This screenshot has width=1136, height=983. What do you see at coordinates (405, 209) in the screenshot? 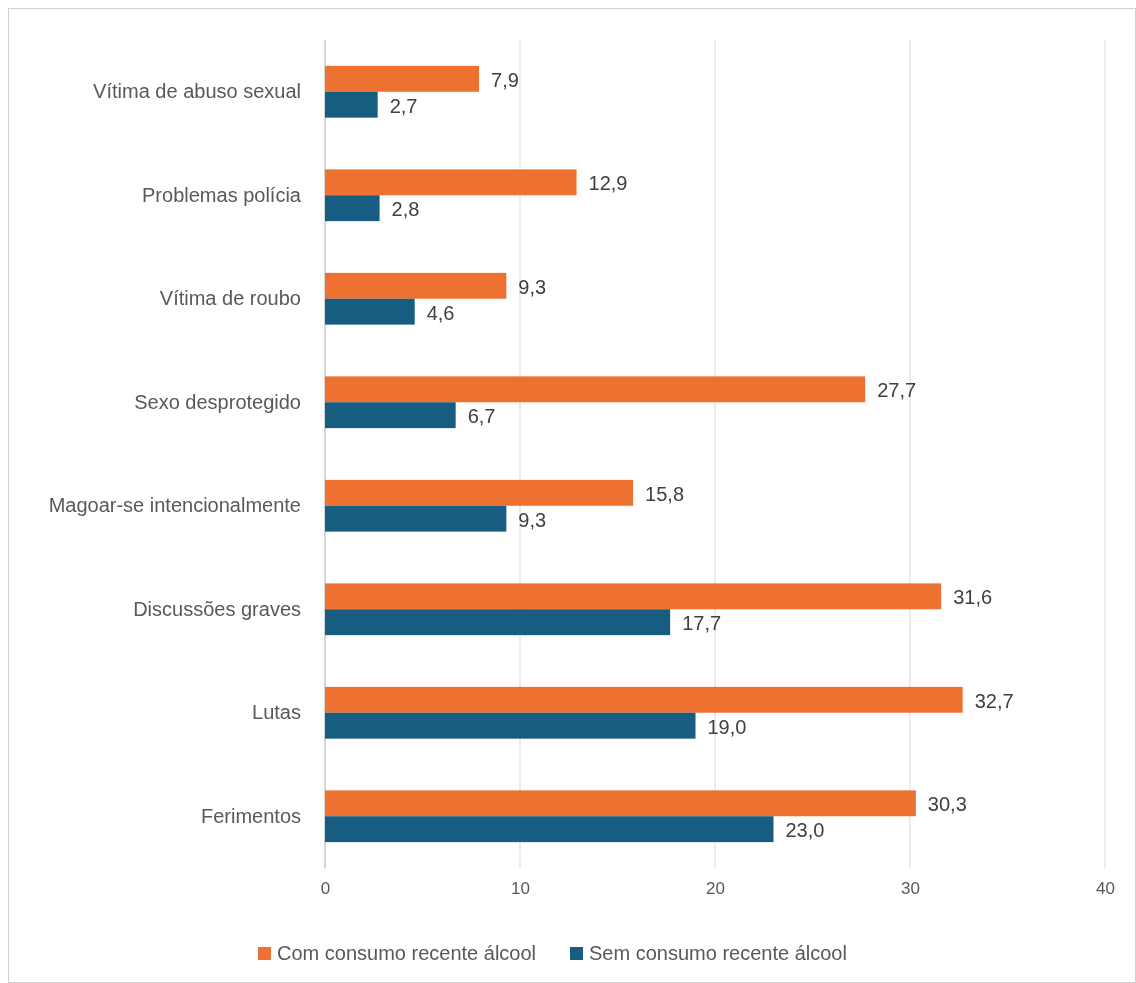
I see `data-label: 2,8` at bounding box center [405, 209].